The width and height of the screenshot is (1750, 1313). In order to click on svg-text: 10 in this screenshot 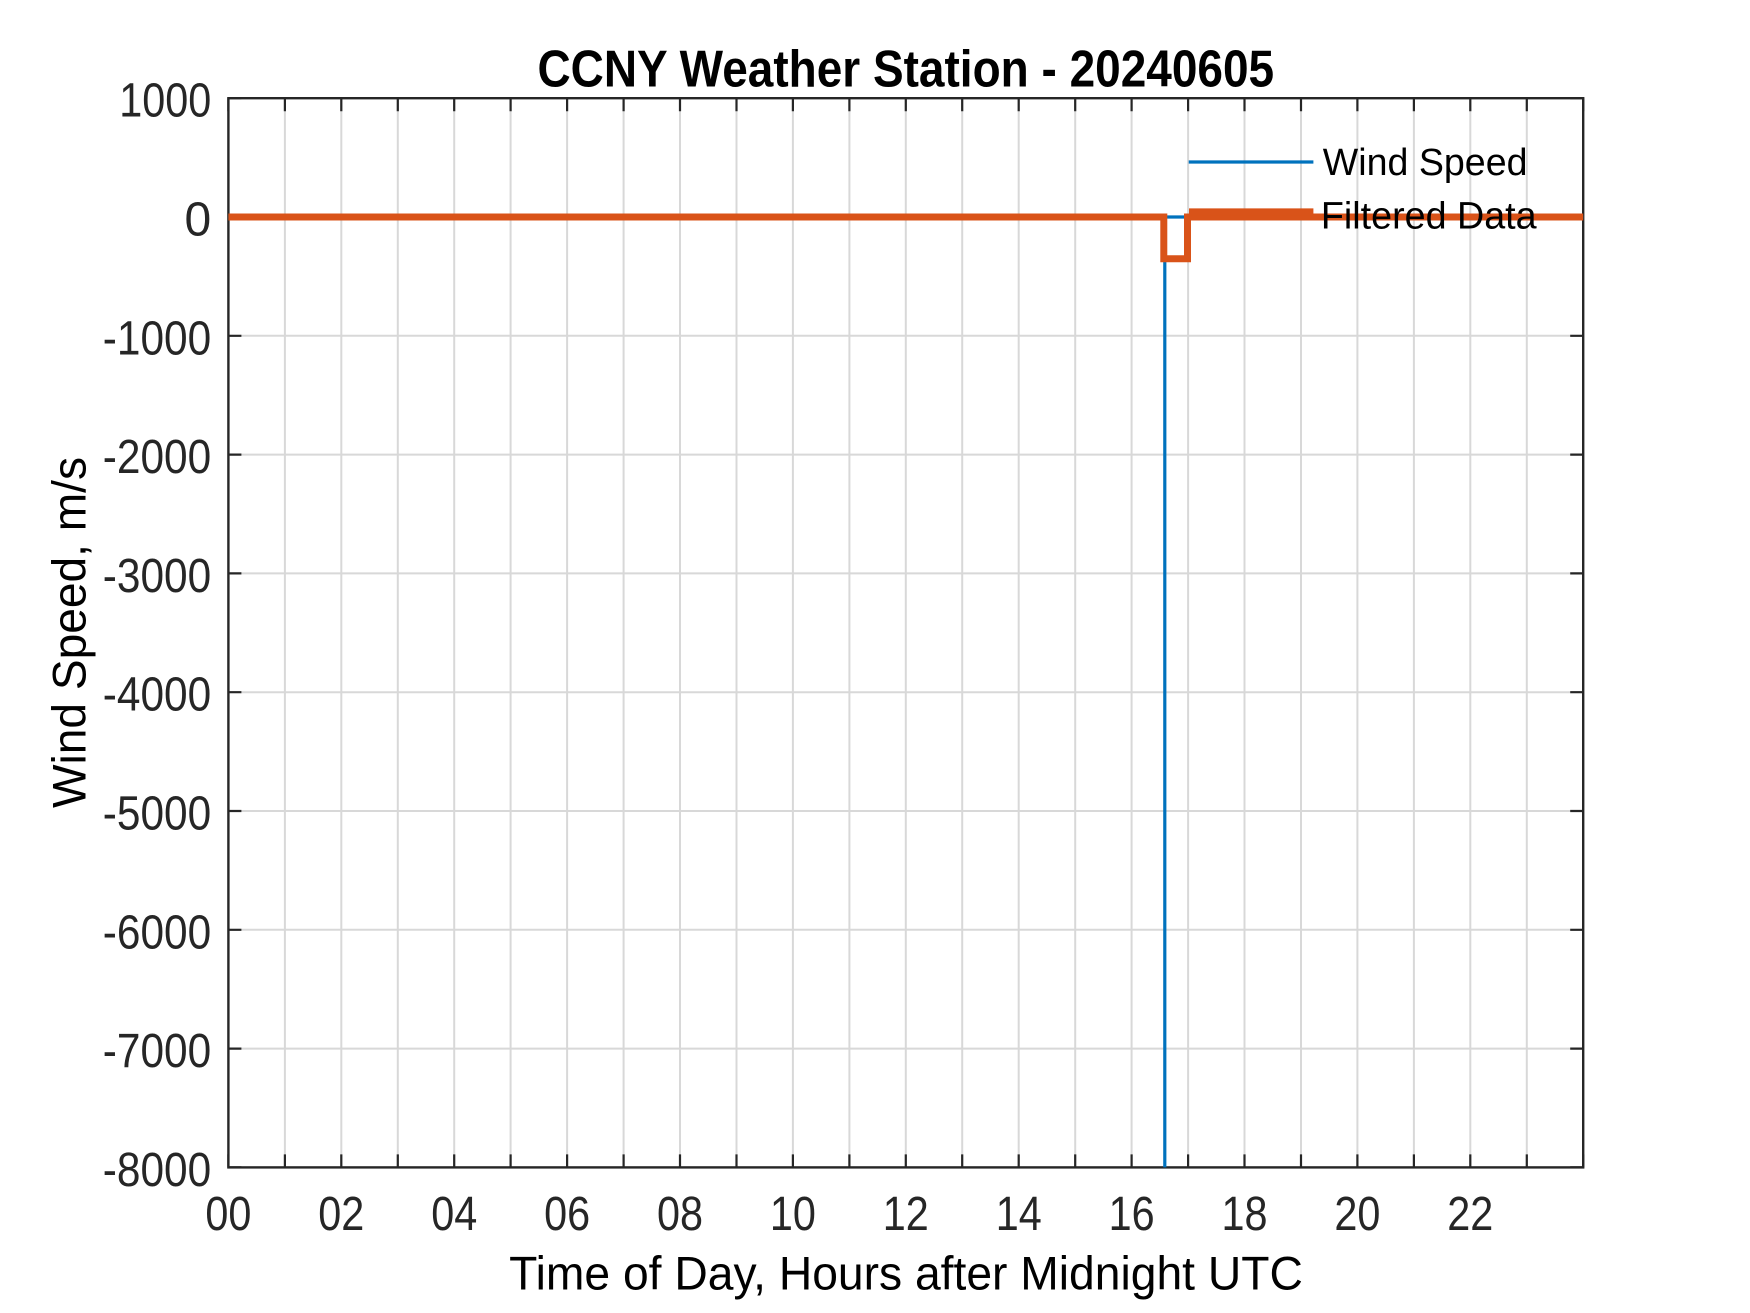, I will do `click(793, 1214)`.